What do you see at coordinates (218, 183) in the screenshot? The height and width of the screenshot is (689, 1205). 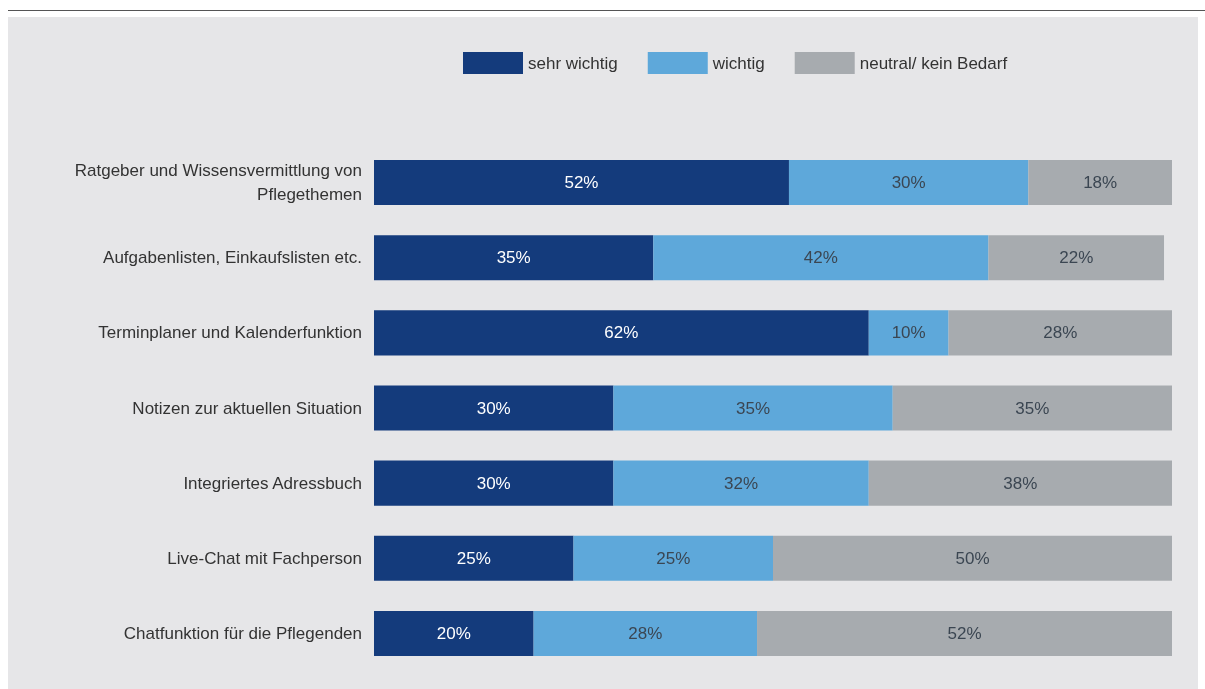 I see `y-tick-label: Ratgeber und Wissensvermittlung von Pflegethemen` at bounding box center [218, 183].